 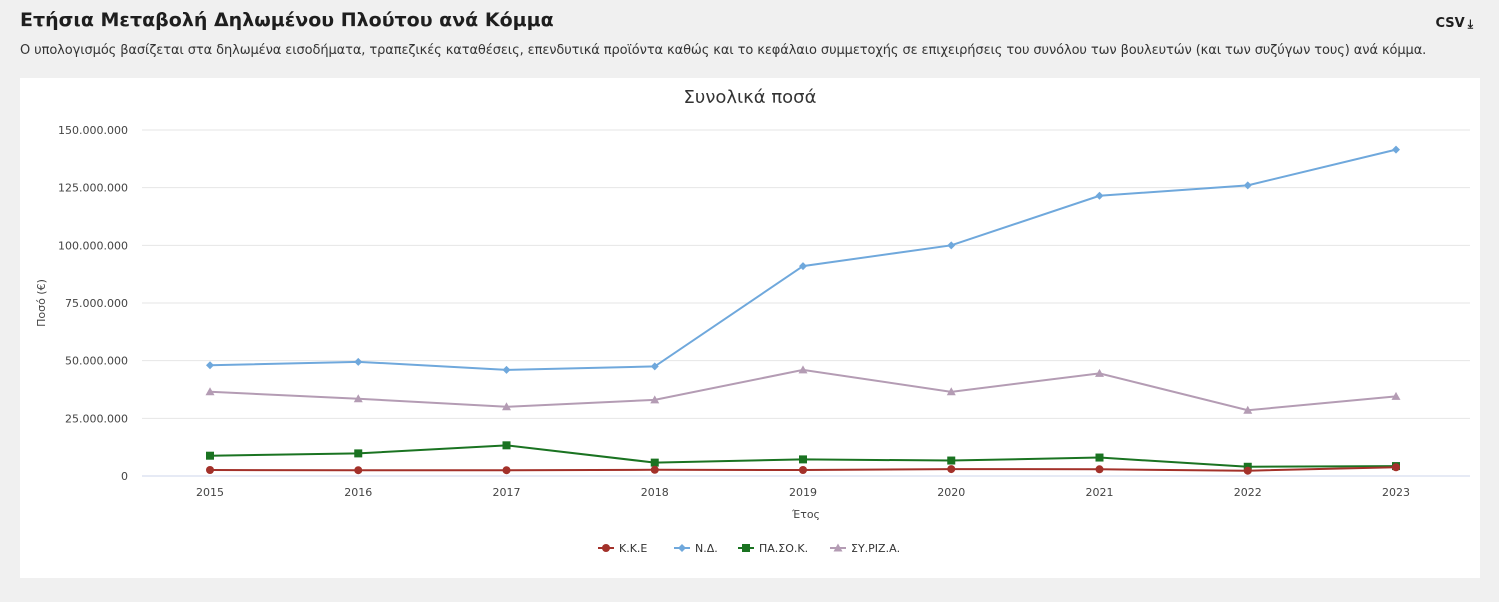 I want to click on series-line, so click(x=803, y=390).